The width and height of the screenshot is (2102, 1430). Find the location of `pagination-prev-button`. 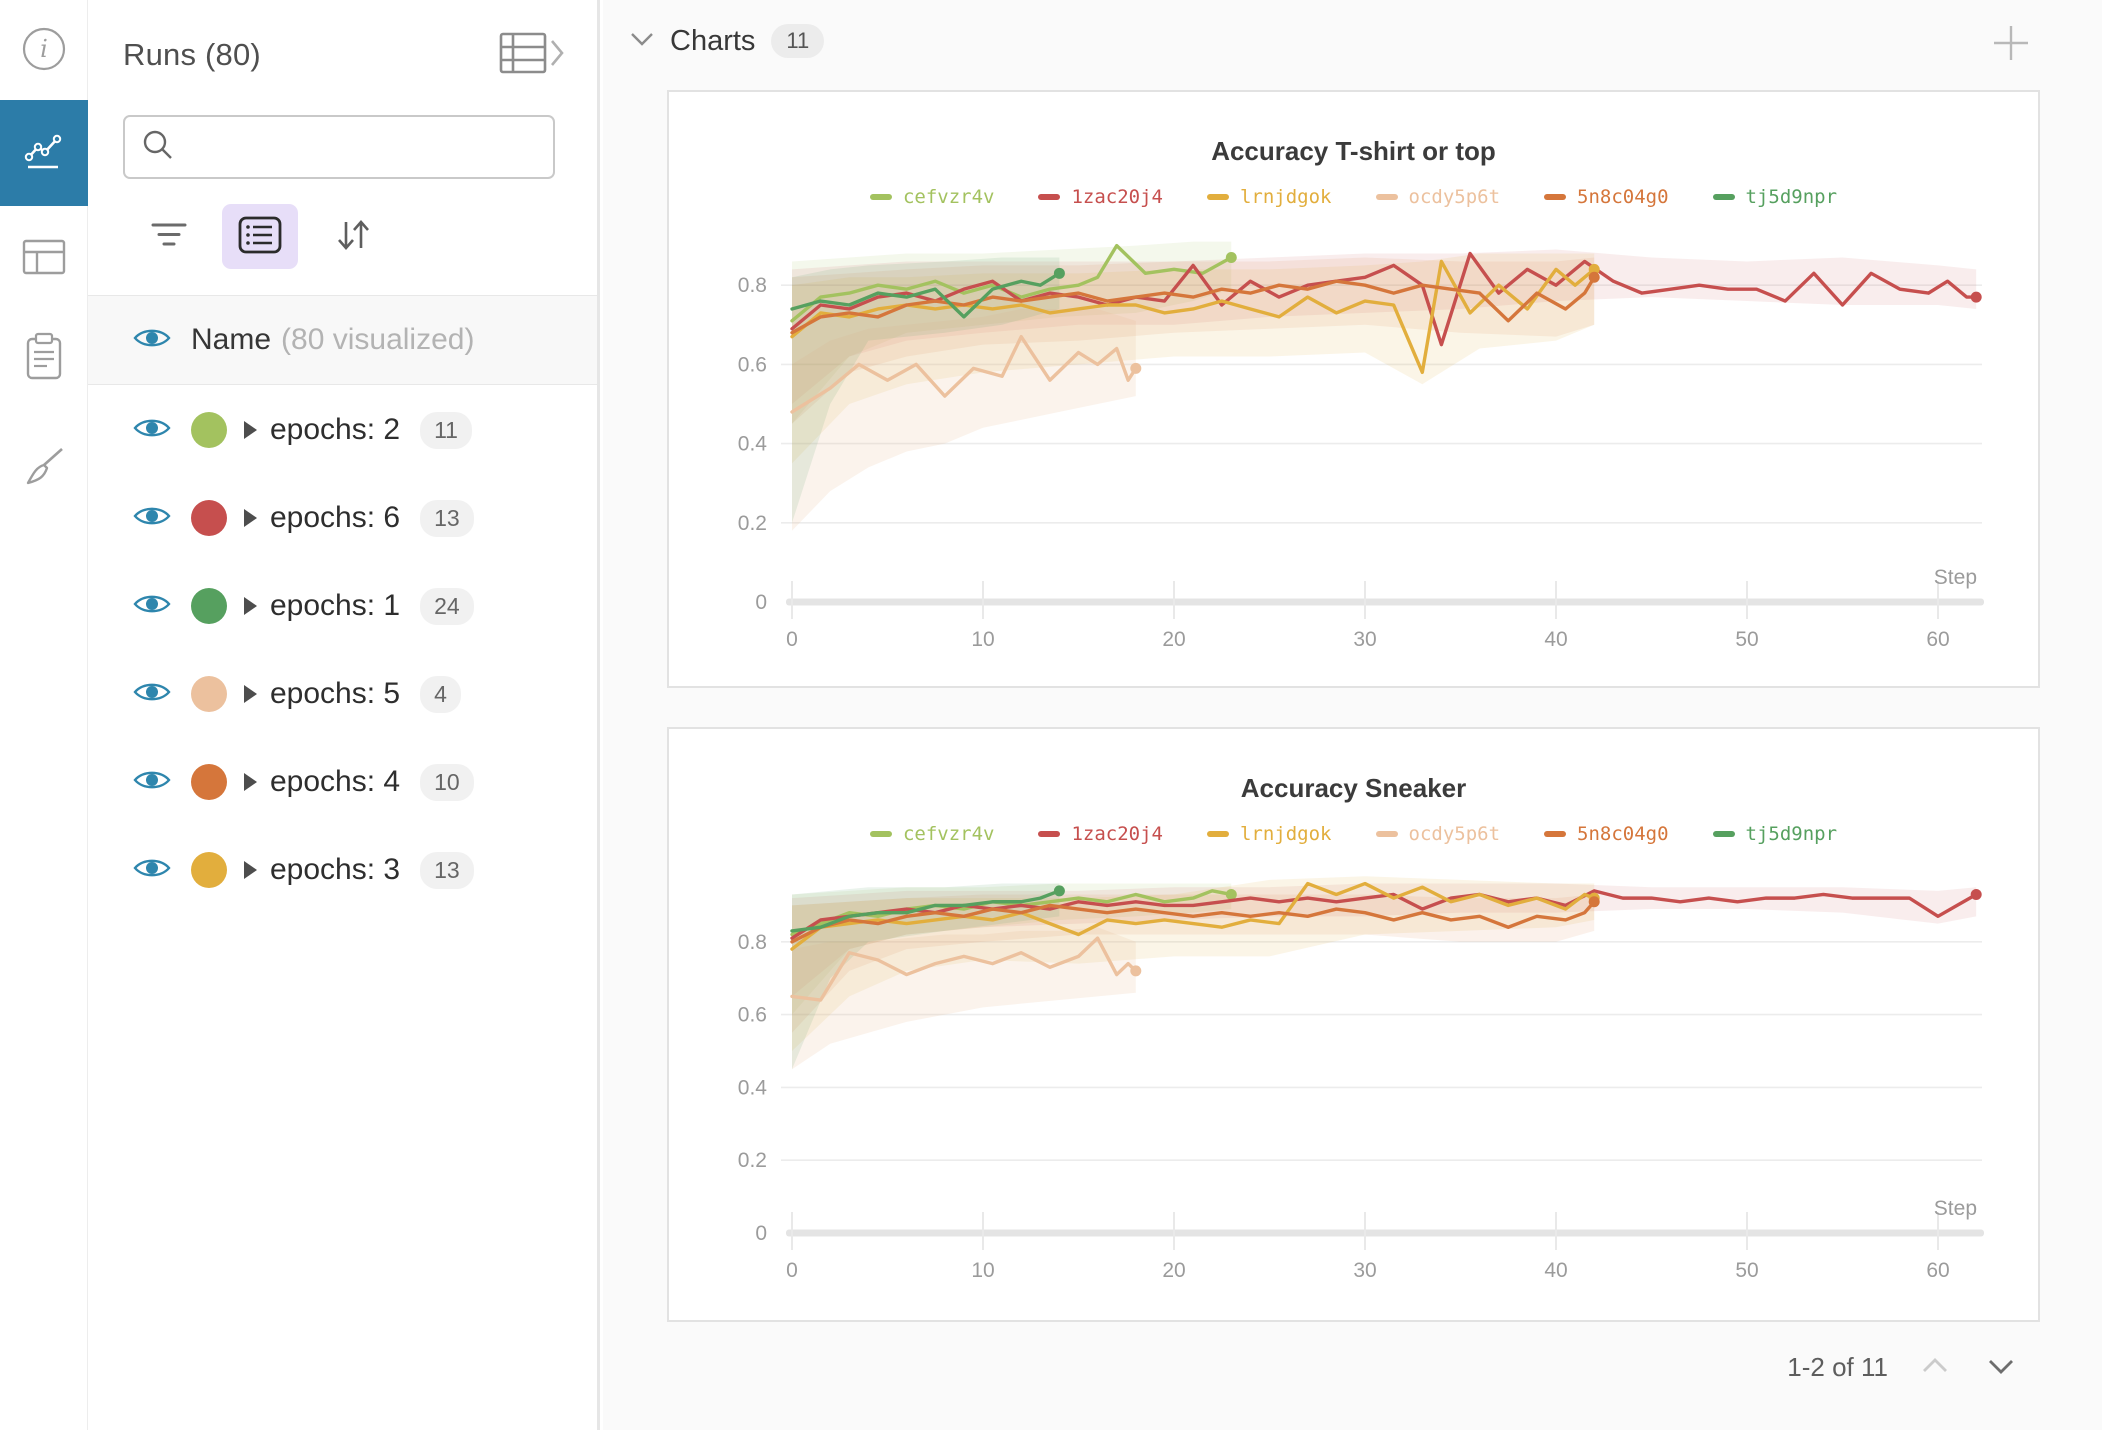

pagination-prev-button is located at coordinates (1935, 1367).